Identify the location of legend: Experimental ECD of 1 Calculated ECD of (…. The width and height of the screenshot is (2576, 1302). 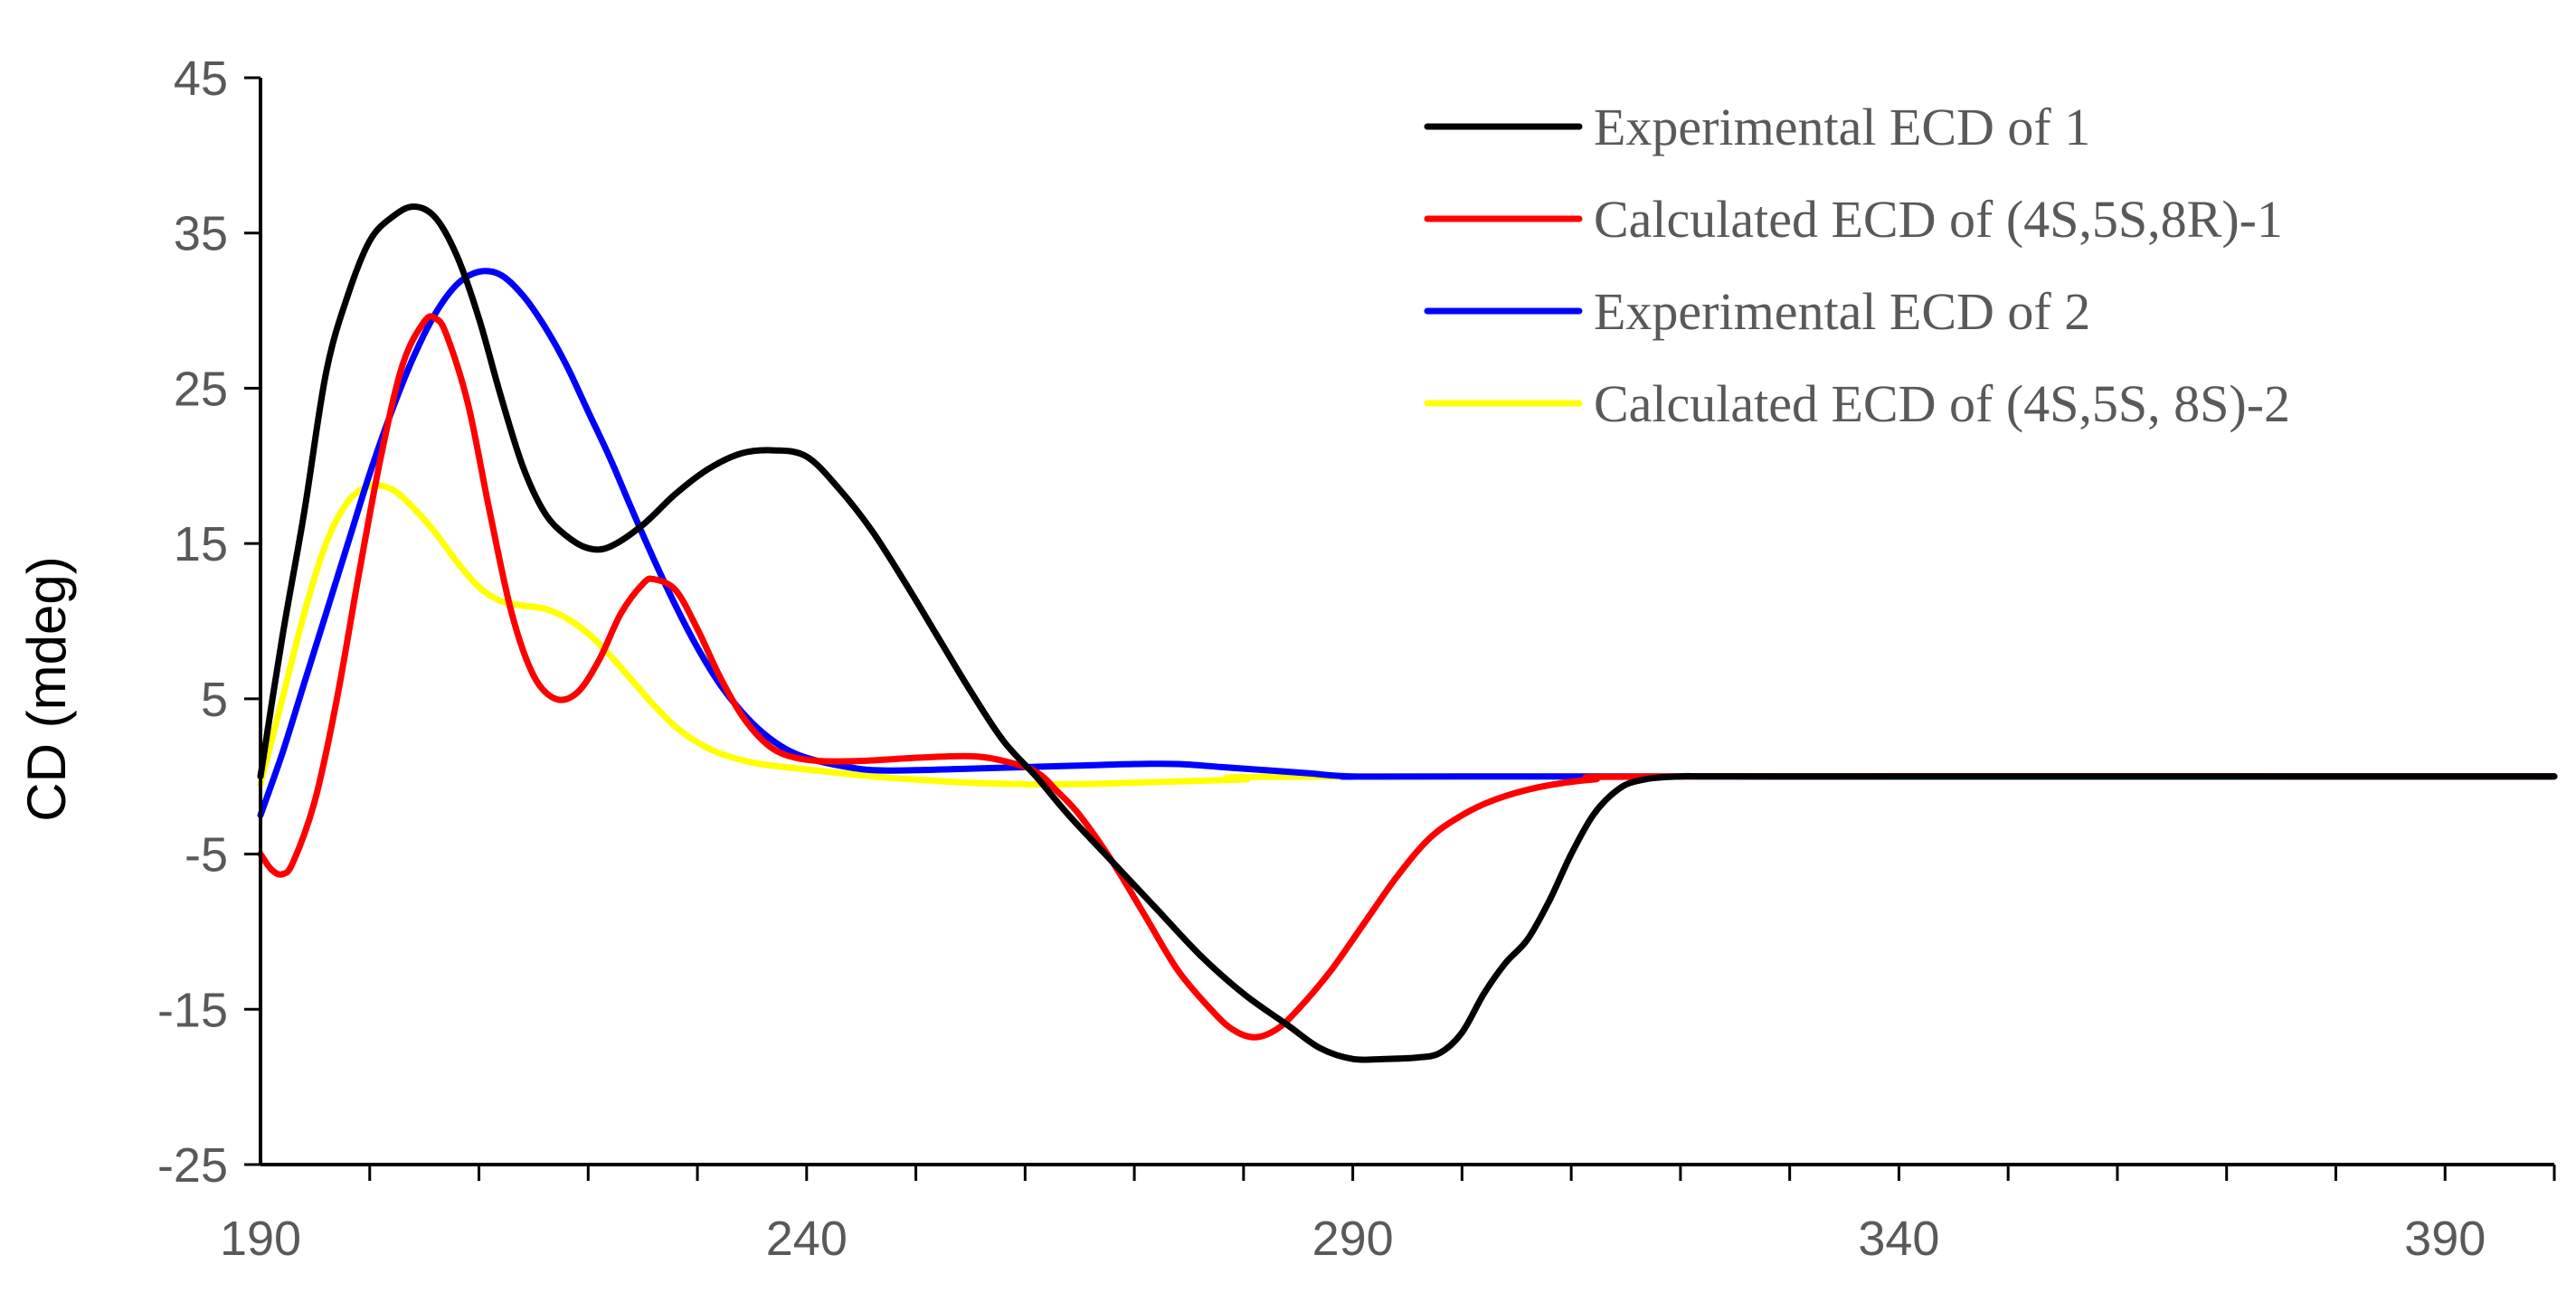
(1857, 265).